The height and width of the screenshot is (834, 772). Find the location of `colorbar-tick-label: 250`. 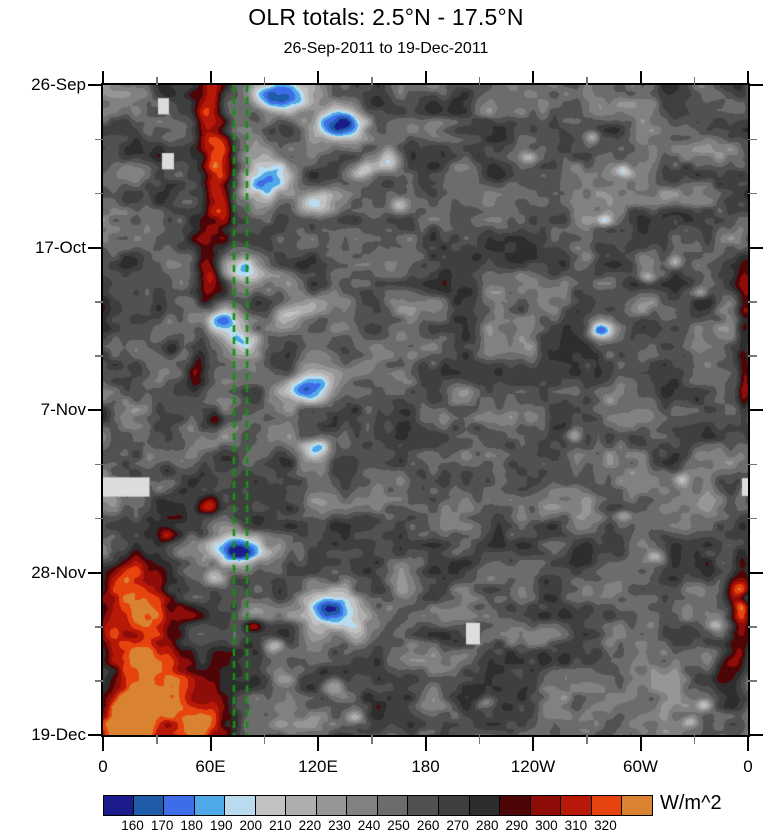

colorbar-tick-label: 250 is located at coordinates (398, 825).